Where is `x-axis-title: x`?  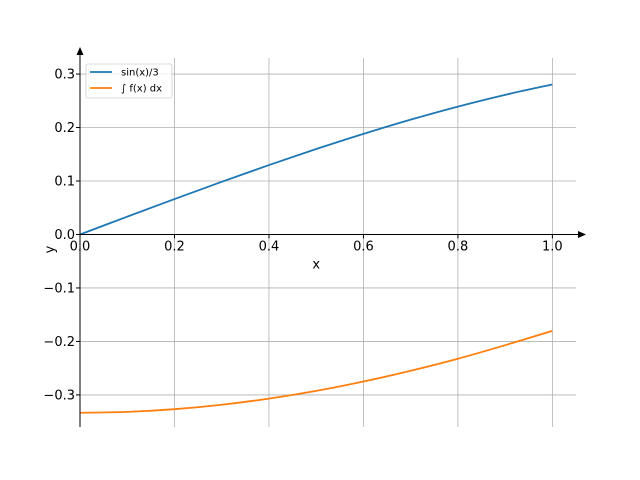
x-axis-title: x is located at coordinates (316, 264).